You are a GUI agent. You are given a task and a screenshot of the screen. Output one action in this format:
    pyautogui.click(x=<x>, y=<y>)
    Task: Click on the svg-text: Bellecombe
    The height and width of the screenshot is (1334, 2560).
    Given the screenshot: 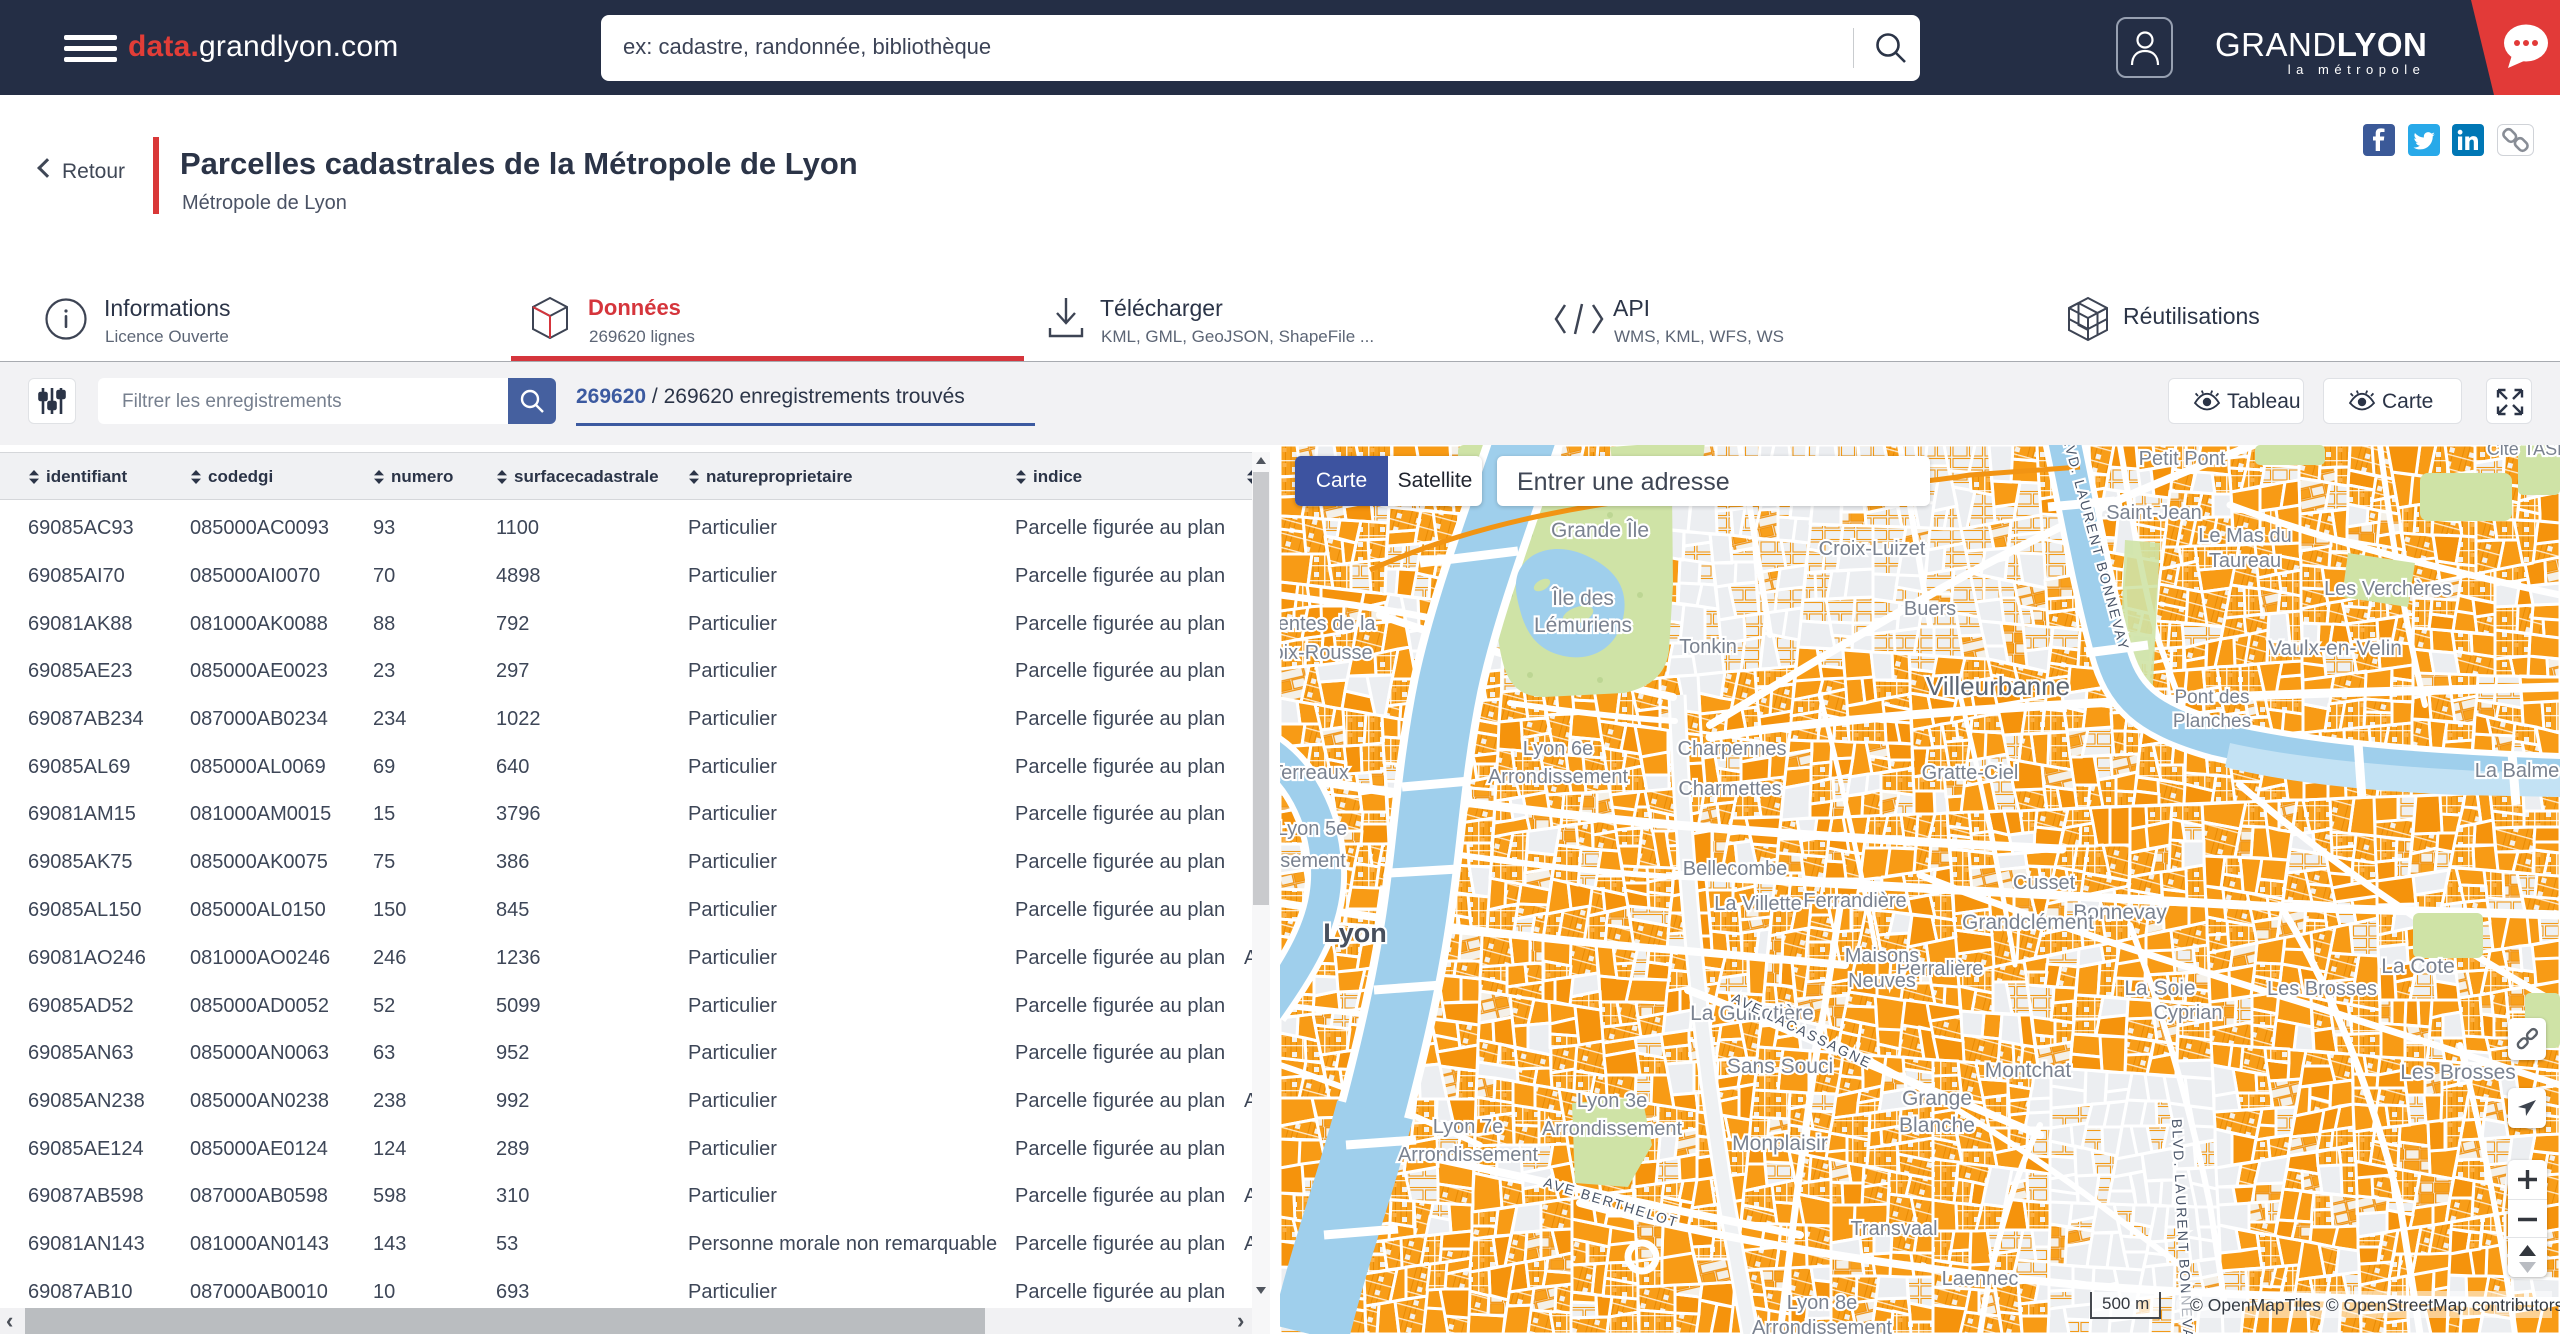 What is the action you would take?
    pyautogui.click(x=1735, y=869)
    